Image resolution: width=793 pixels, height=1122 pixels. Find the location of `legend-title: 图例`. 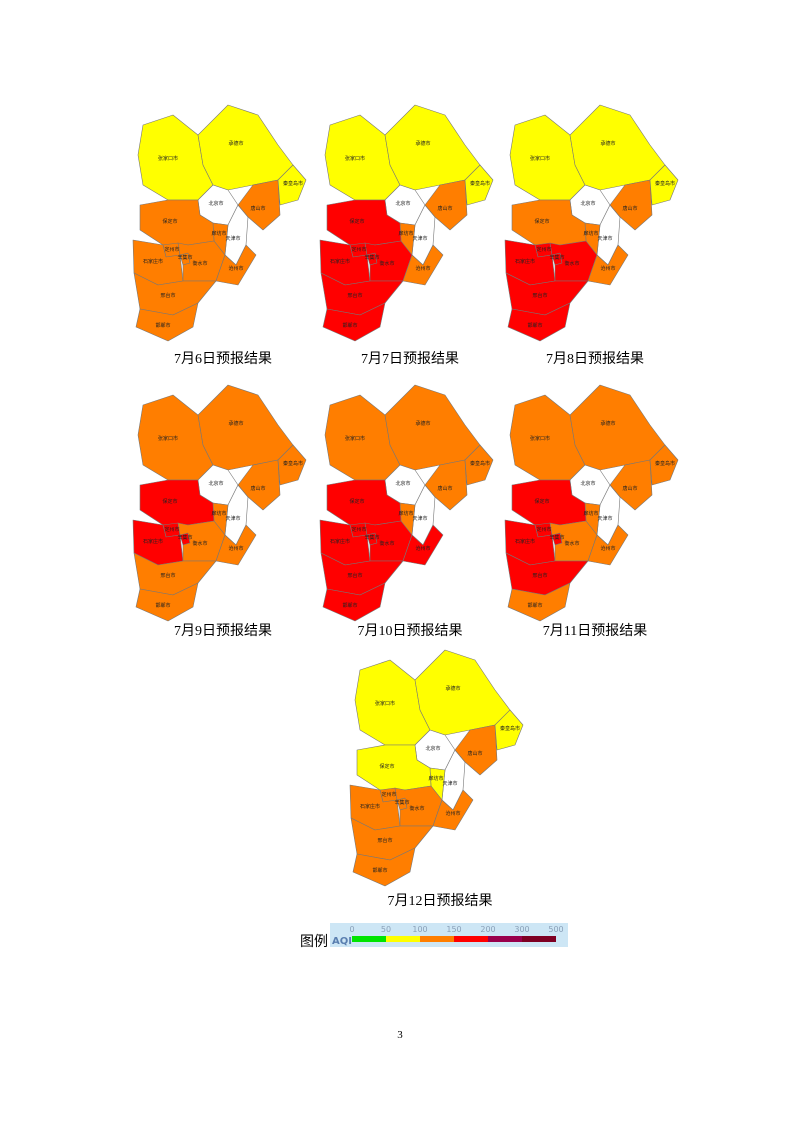

legend-title: 图例 is located at coordinates (314, 942).